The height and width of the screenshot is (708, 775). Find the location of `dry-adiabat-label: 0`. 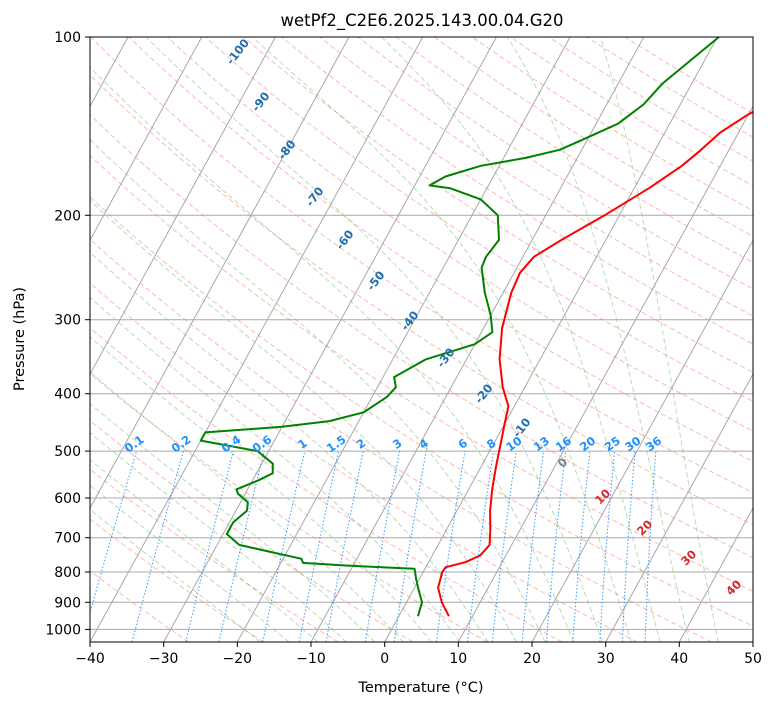

dry-adiabat-label: 0 is located at coordinates (563, 463).